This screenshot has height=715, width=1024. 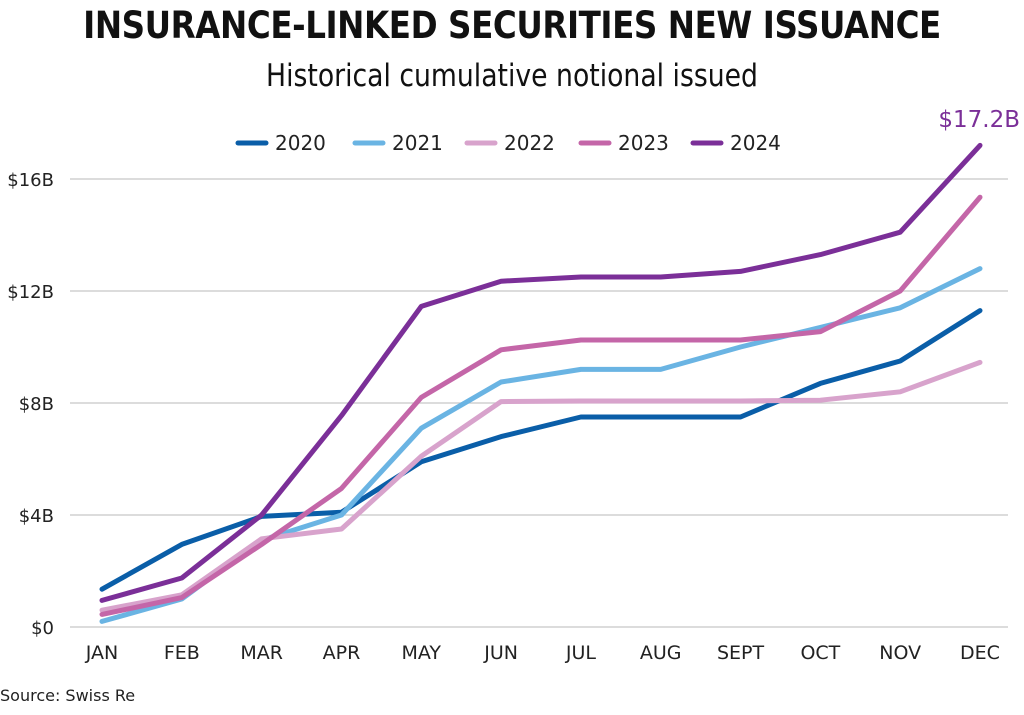 I want to click on x-axis-ticks: JAN FEB MAR APR MAY JUN JUL AUG SEPT OCT NOV DEC, so click(x=542, y=653).